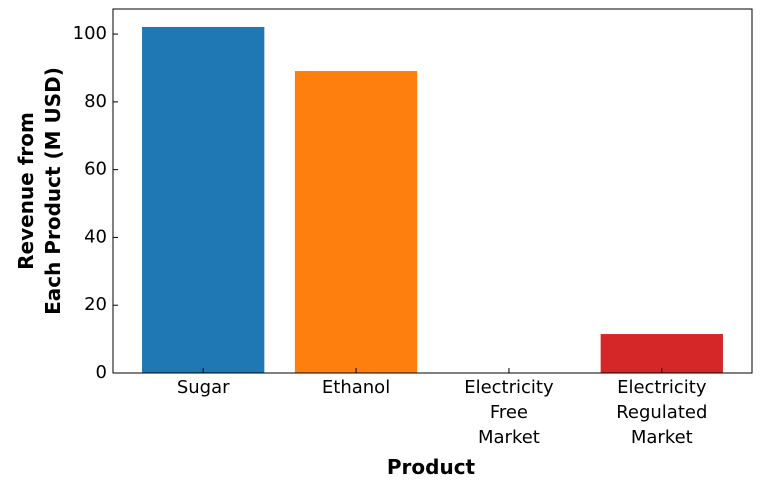  I want to click on x-tick-label: Electricity Regulated Market, so click(662, 412).